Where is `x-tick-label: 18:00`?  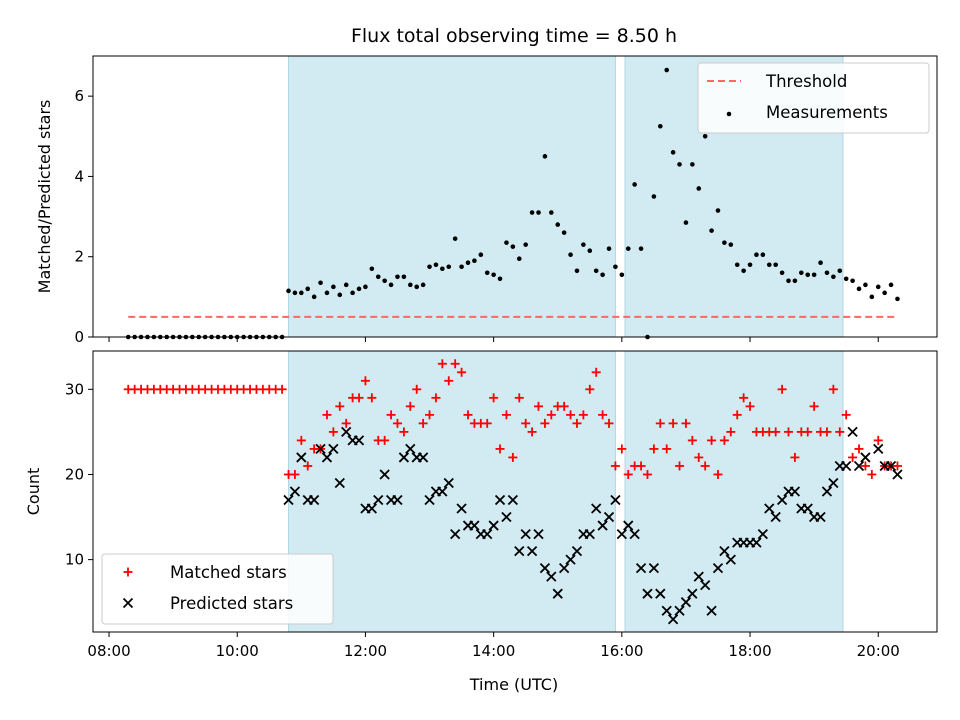 x-tick-label: 18:00 is located at coordinates (749, 651).